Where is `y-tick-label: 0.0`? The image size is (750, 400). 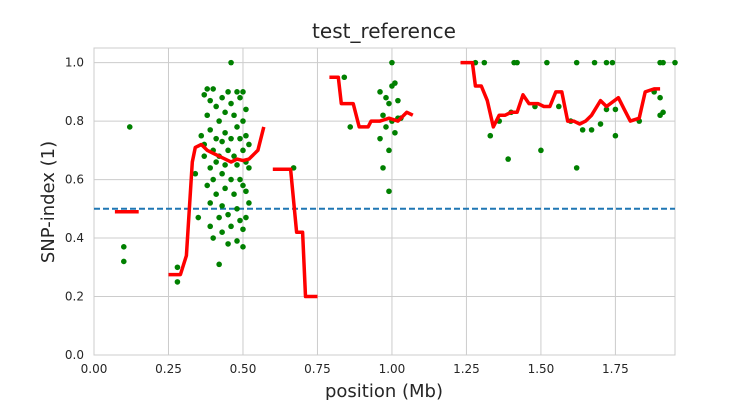 y-tick-label: 0.0 is located at coordinates (74, 355).